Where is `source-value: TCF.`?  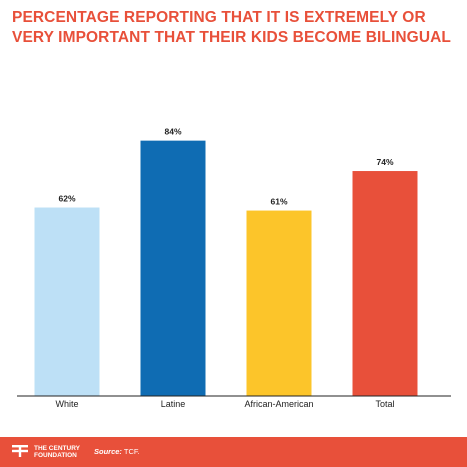
source-value: TCF. is located at coordinates (131, 451).